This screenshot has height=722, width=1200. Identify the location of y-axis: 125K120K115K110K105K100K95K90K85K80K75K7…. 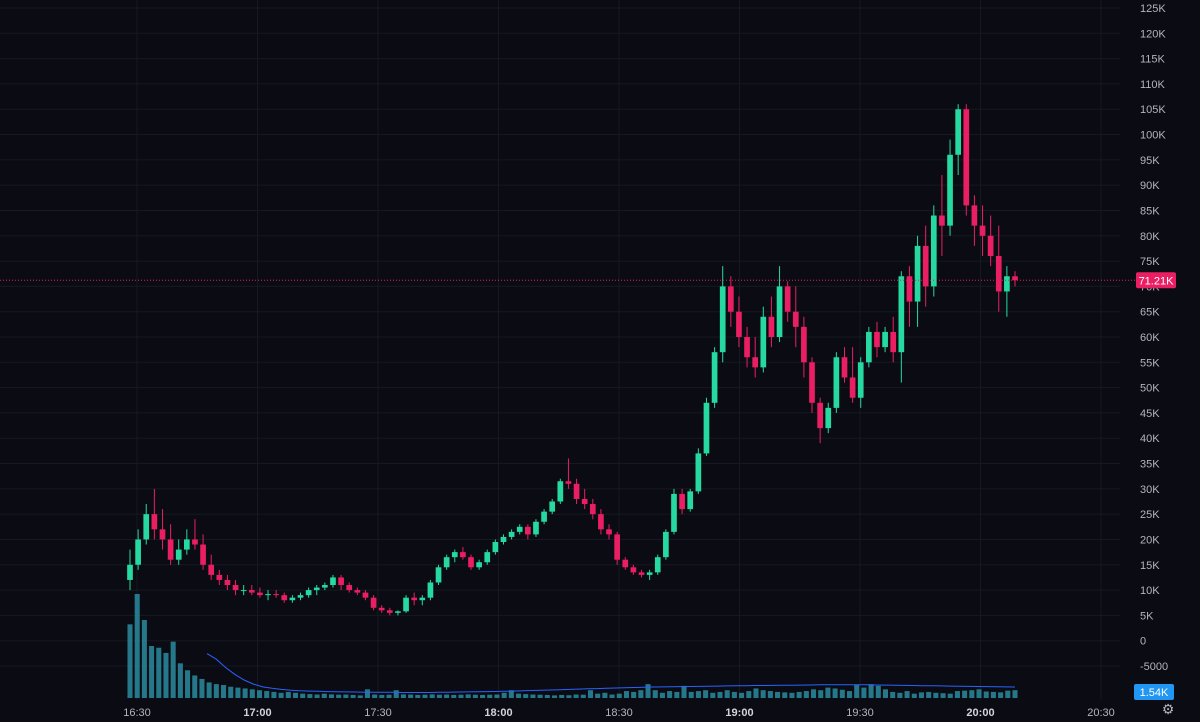
(1154, 338).